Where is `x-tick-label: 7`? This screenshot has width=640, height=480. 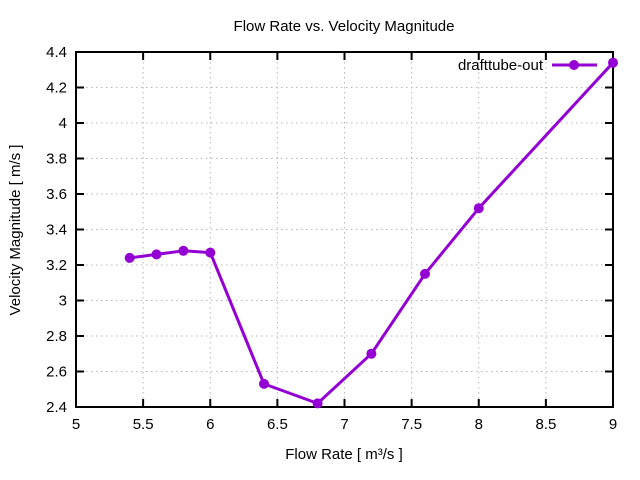 x-tick-label: 7 is located at coordinates (344, 424).